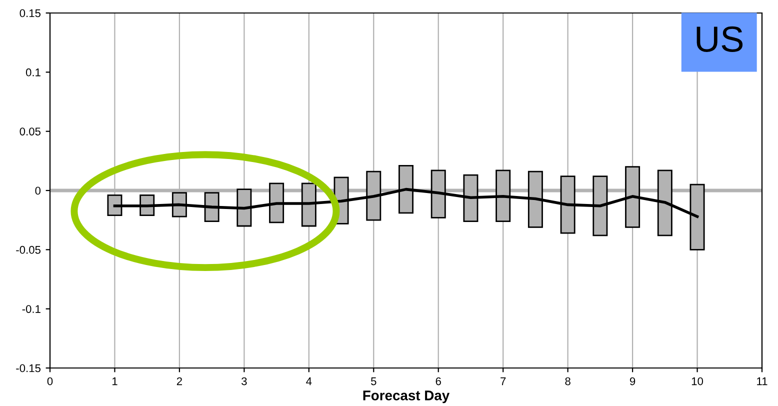  I want to click on x-tick-label: 0, so click(50, 381).